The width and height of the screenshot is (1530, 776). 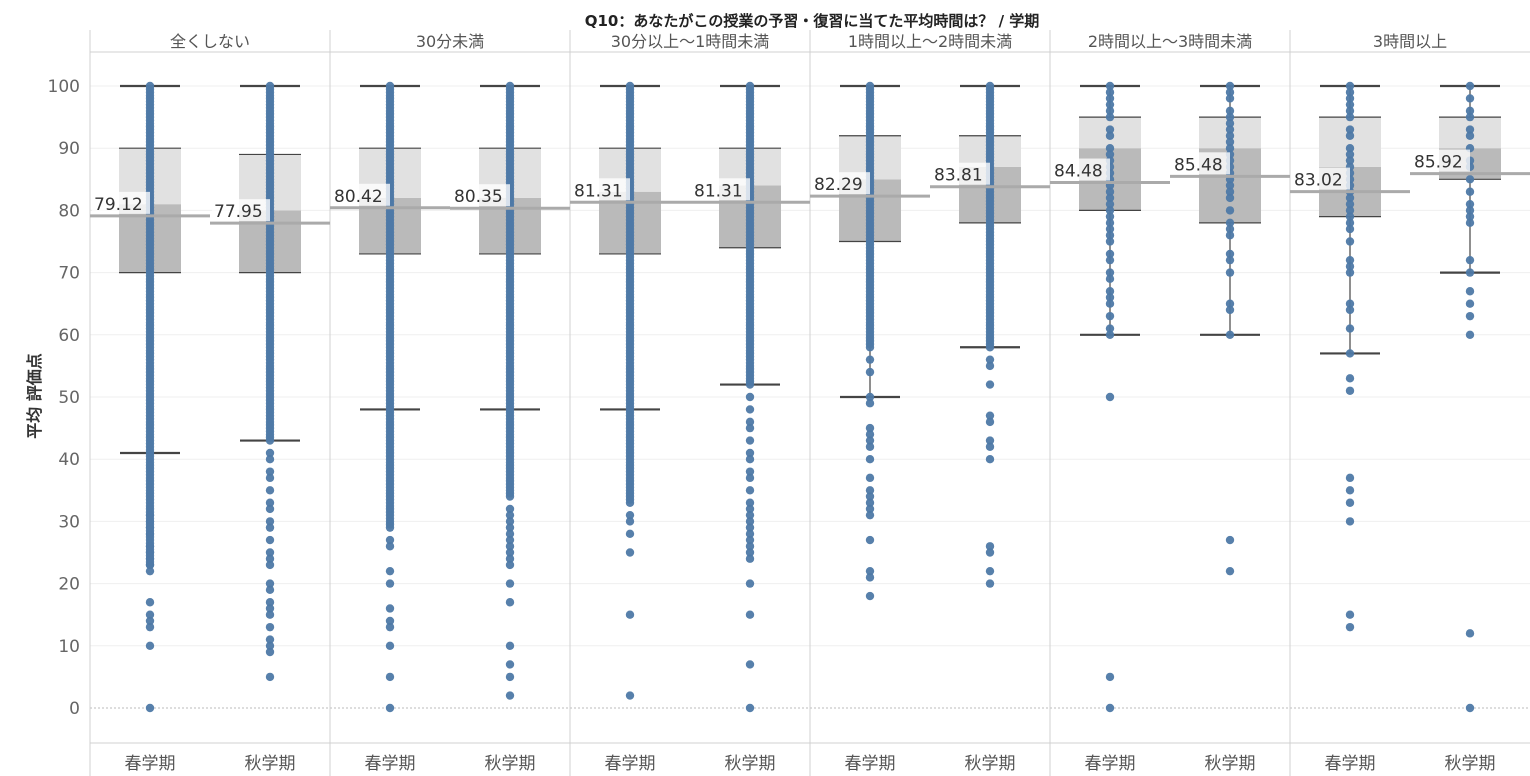 I want to click on y-tick-label: 70, so click(x=69, y=274).